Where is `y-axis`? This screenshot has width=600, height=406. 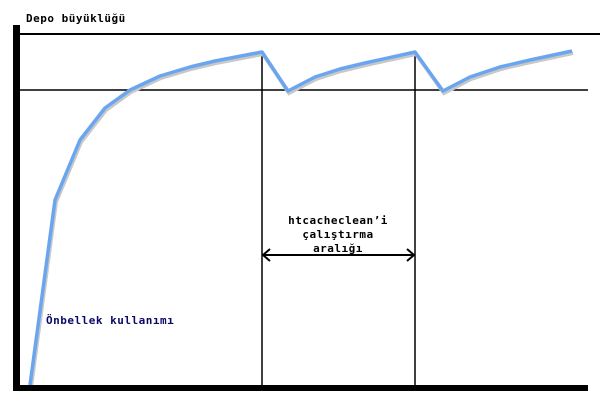
y-axis is located at coordinates (16, 208).